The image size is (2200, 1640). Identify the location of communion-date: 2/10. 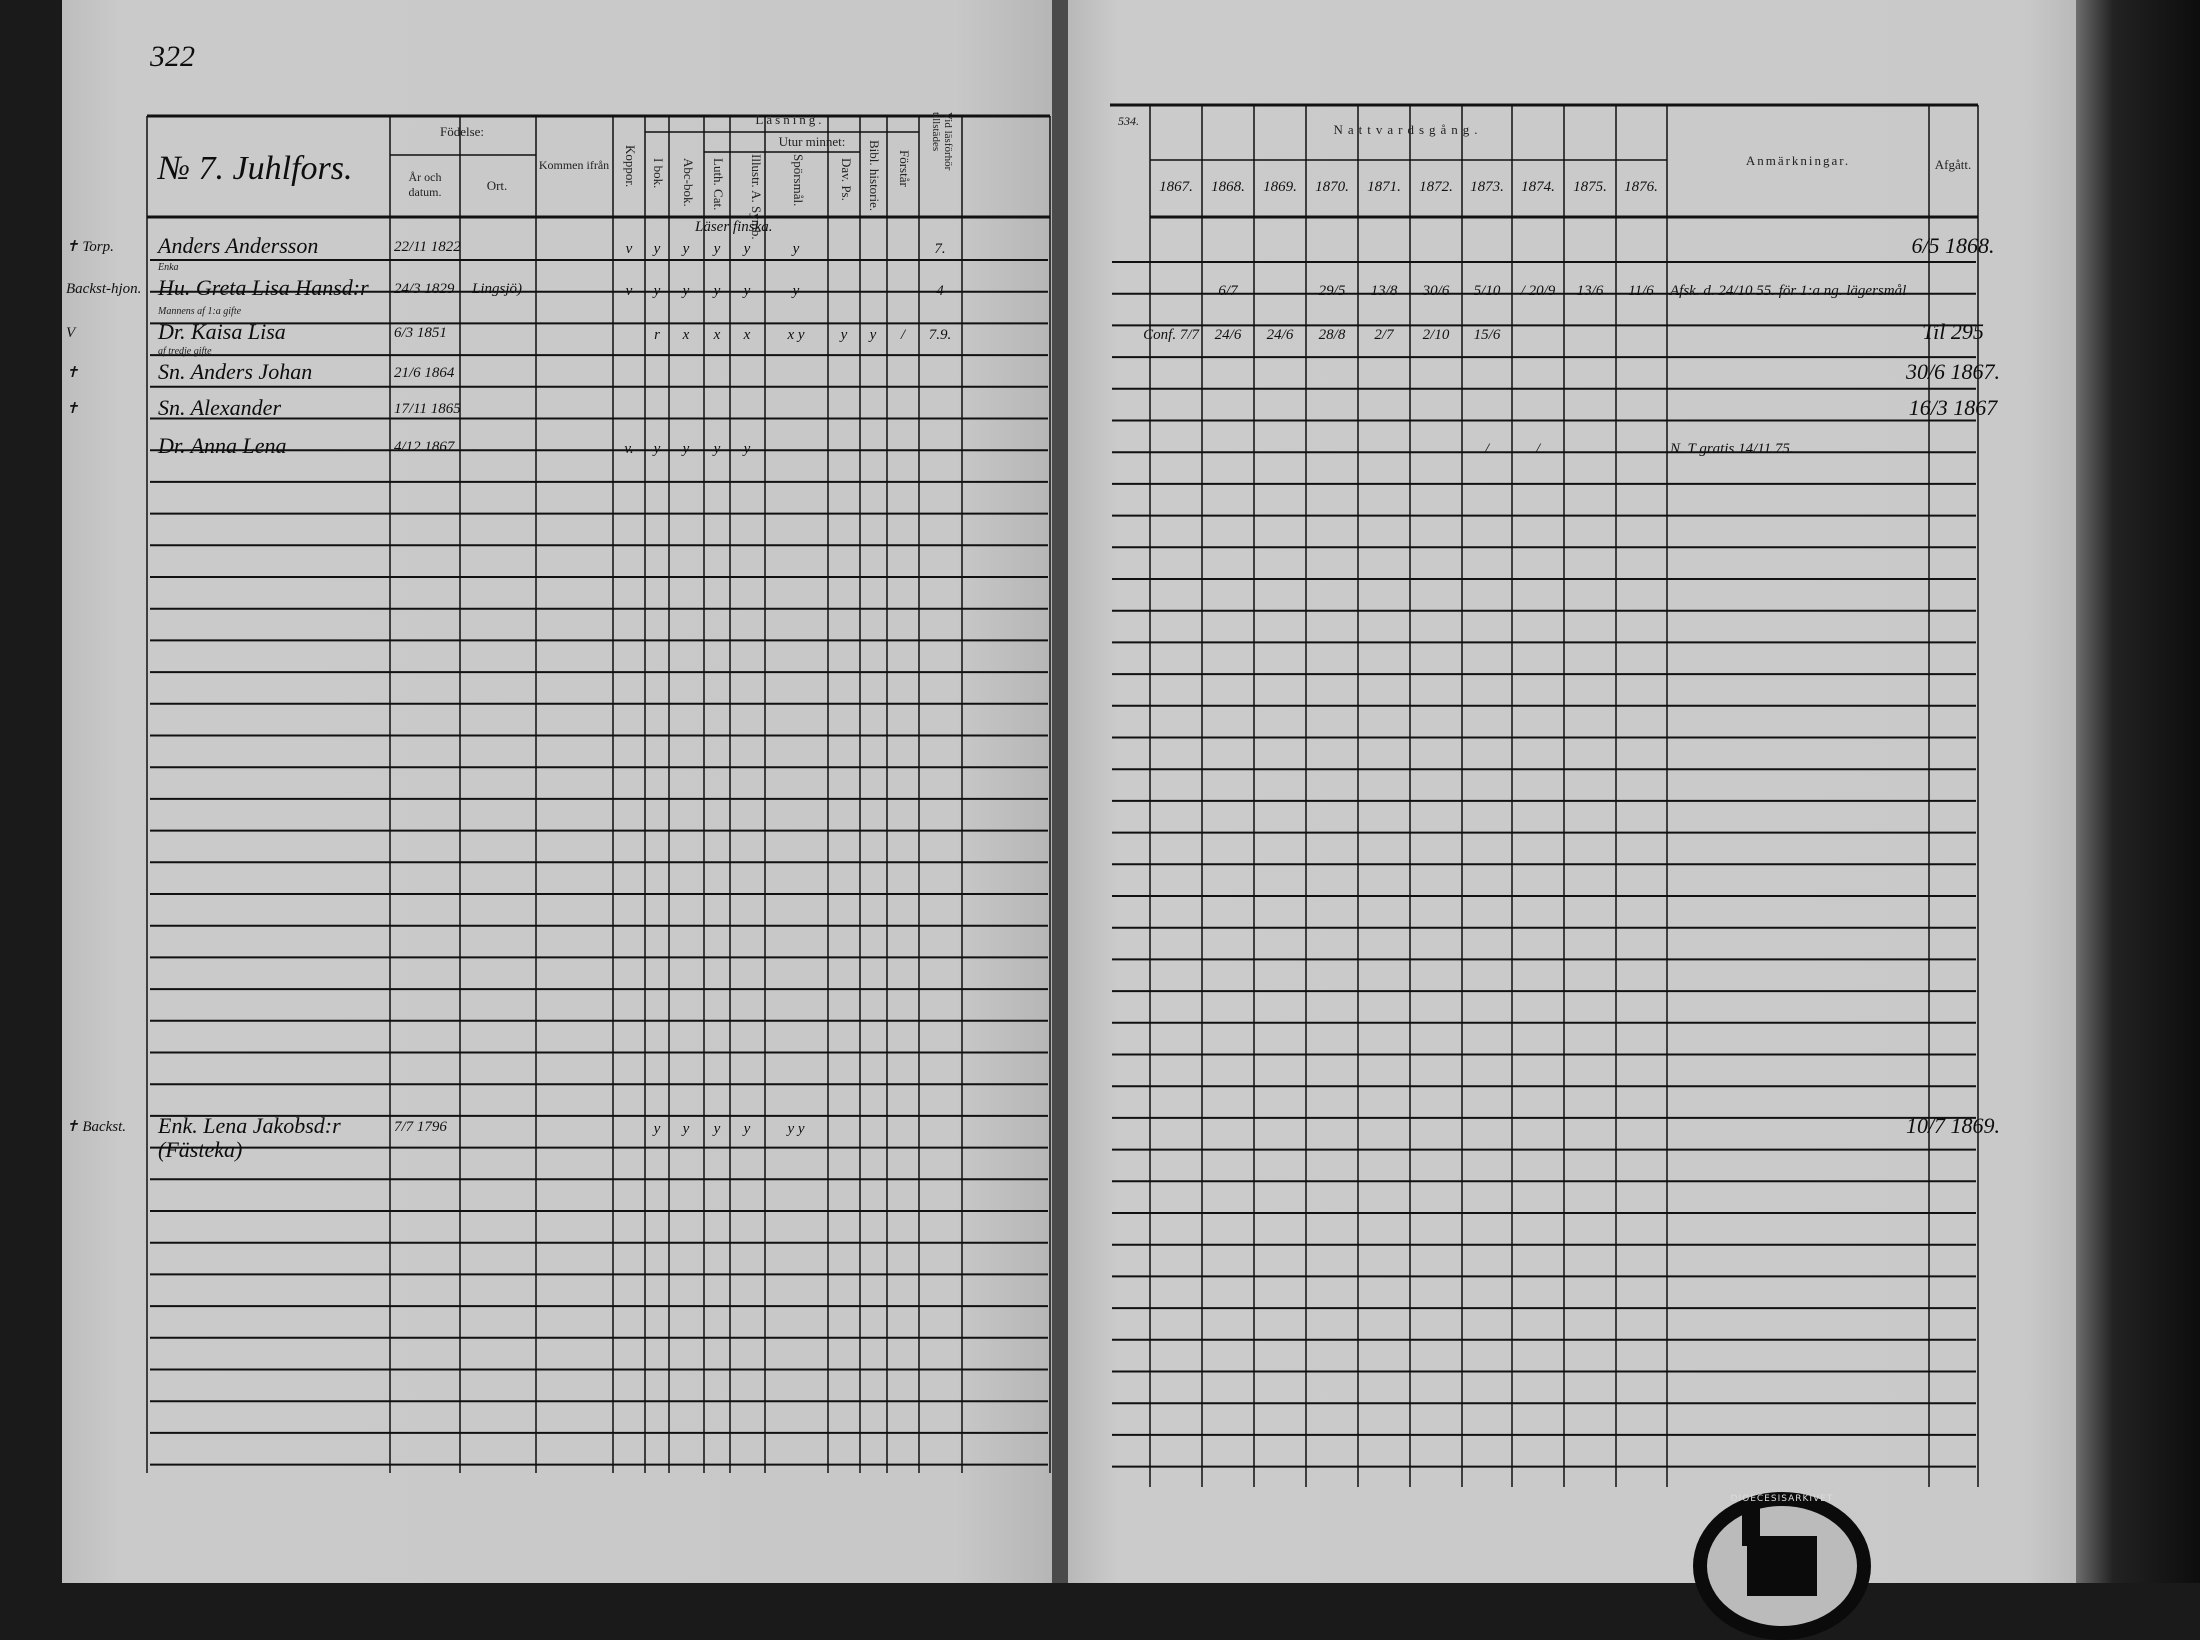
(1436, 335).